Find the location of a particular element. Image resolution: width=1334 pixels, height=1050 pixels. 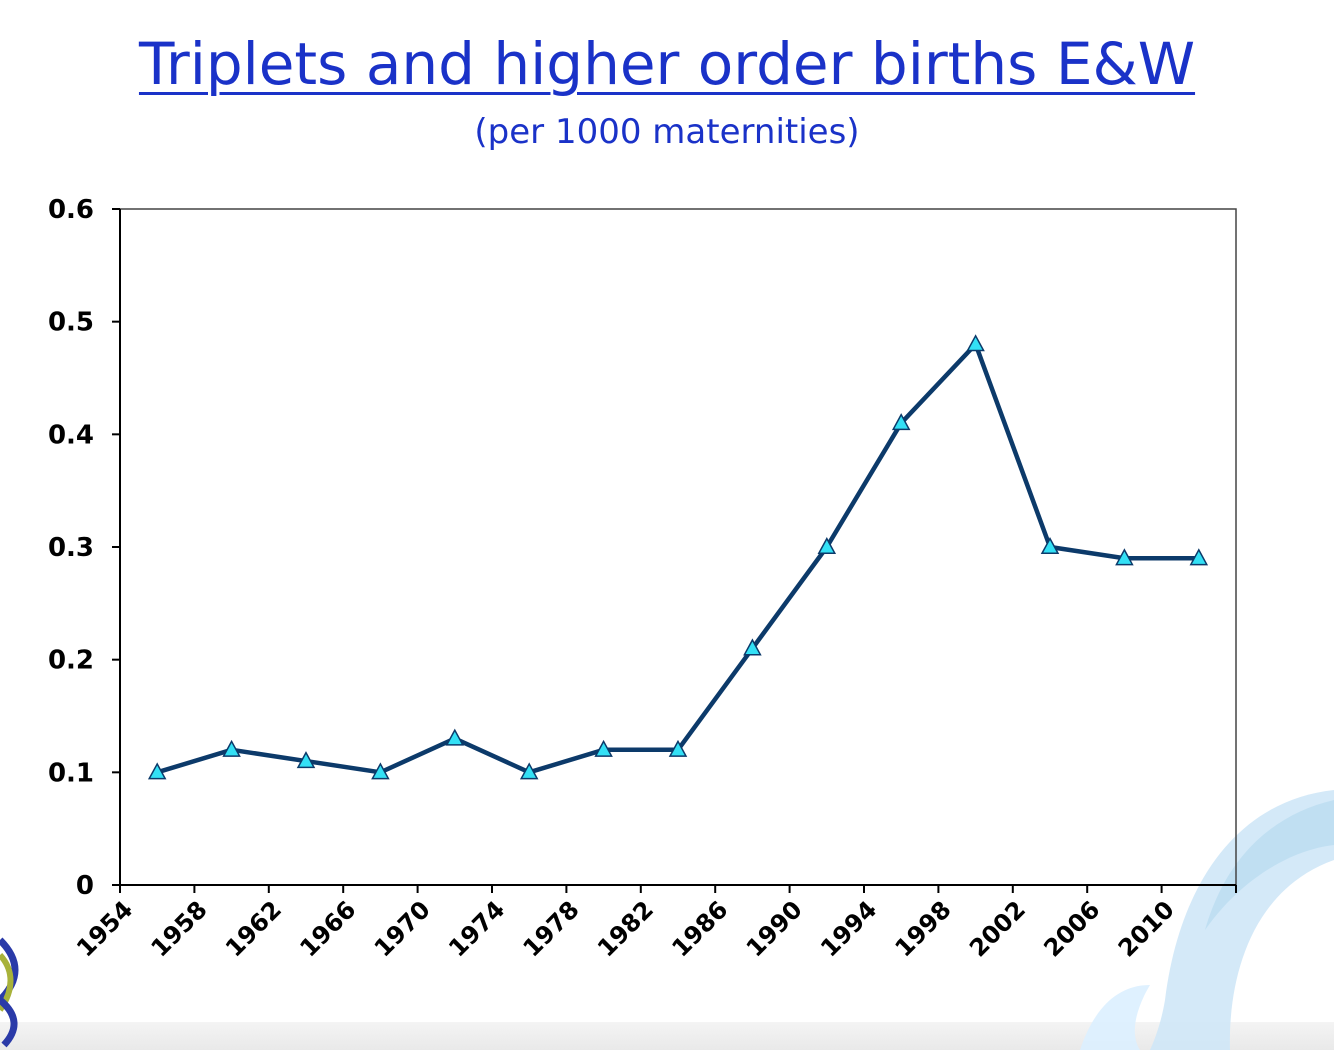

x-tick-label: 1954 is located at coordinates (104, 928).